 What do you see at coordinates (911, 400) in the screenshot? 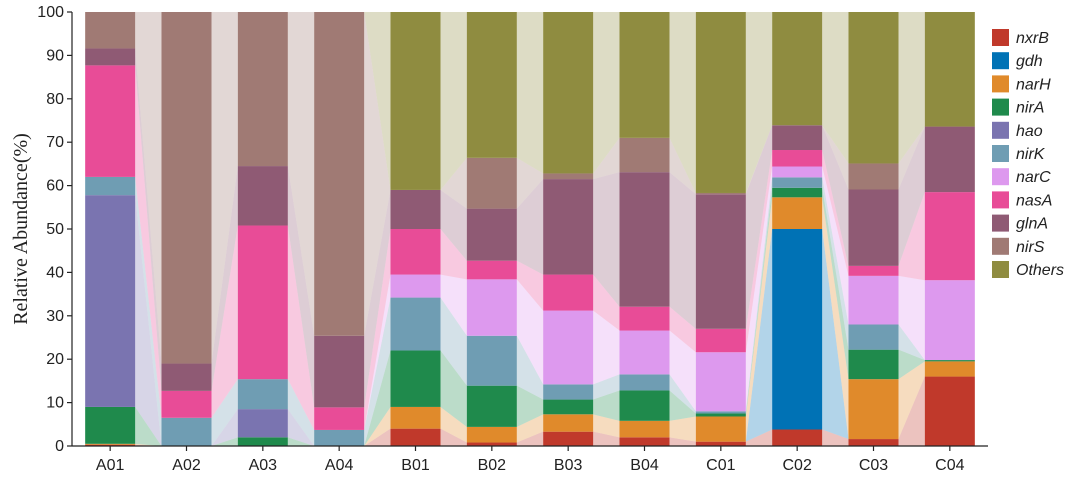
I see `flow-narh-c03` at bounding box center [911, 400].